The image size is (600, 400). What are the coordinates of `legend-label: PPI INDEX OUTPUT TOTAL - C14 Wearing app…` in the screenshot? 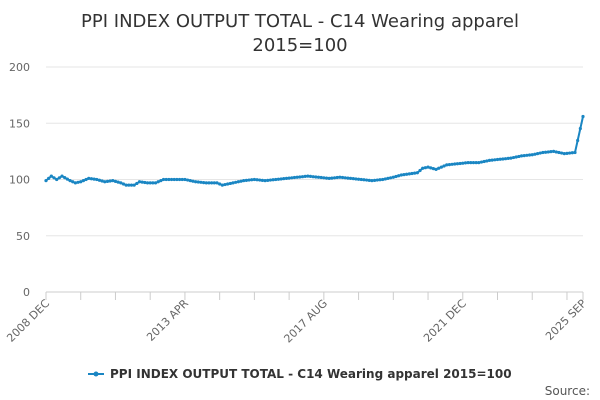 It's located at (311, 374).